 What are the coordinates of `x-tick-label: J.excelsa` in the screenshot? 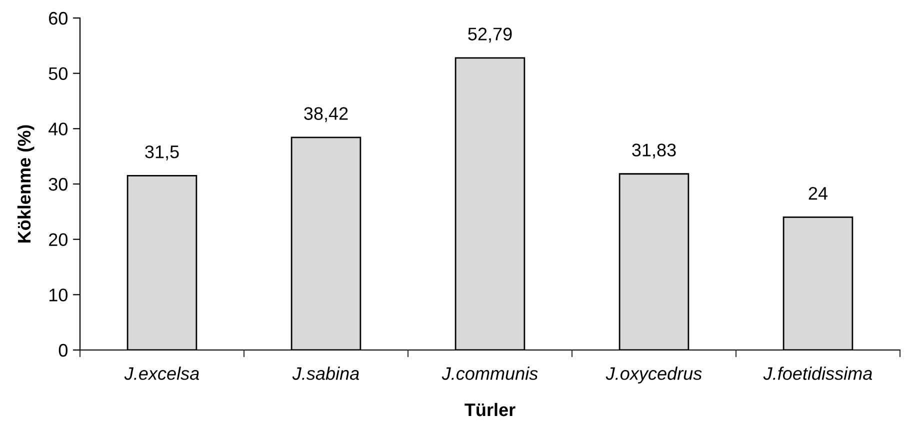 It's located at (162, 373).